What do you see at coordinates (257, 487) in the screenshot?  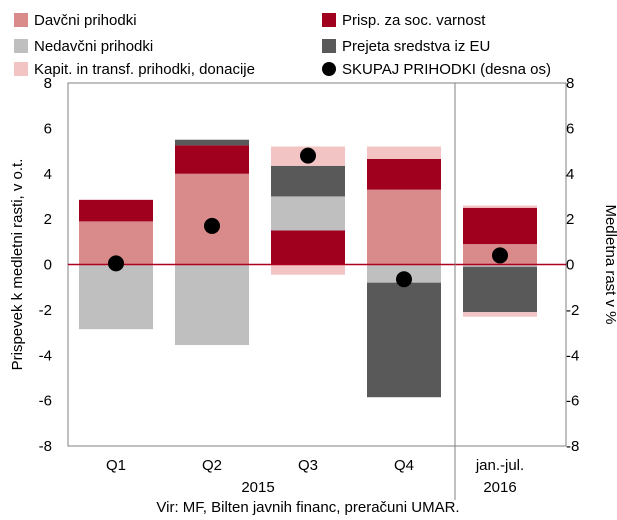 I see `x-year-label: 2015` at bounding box center [257, 487].